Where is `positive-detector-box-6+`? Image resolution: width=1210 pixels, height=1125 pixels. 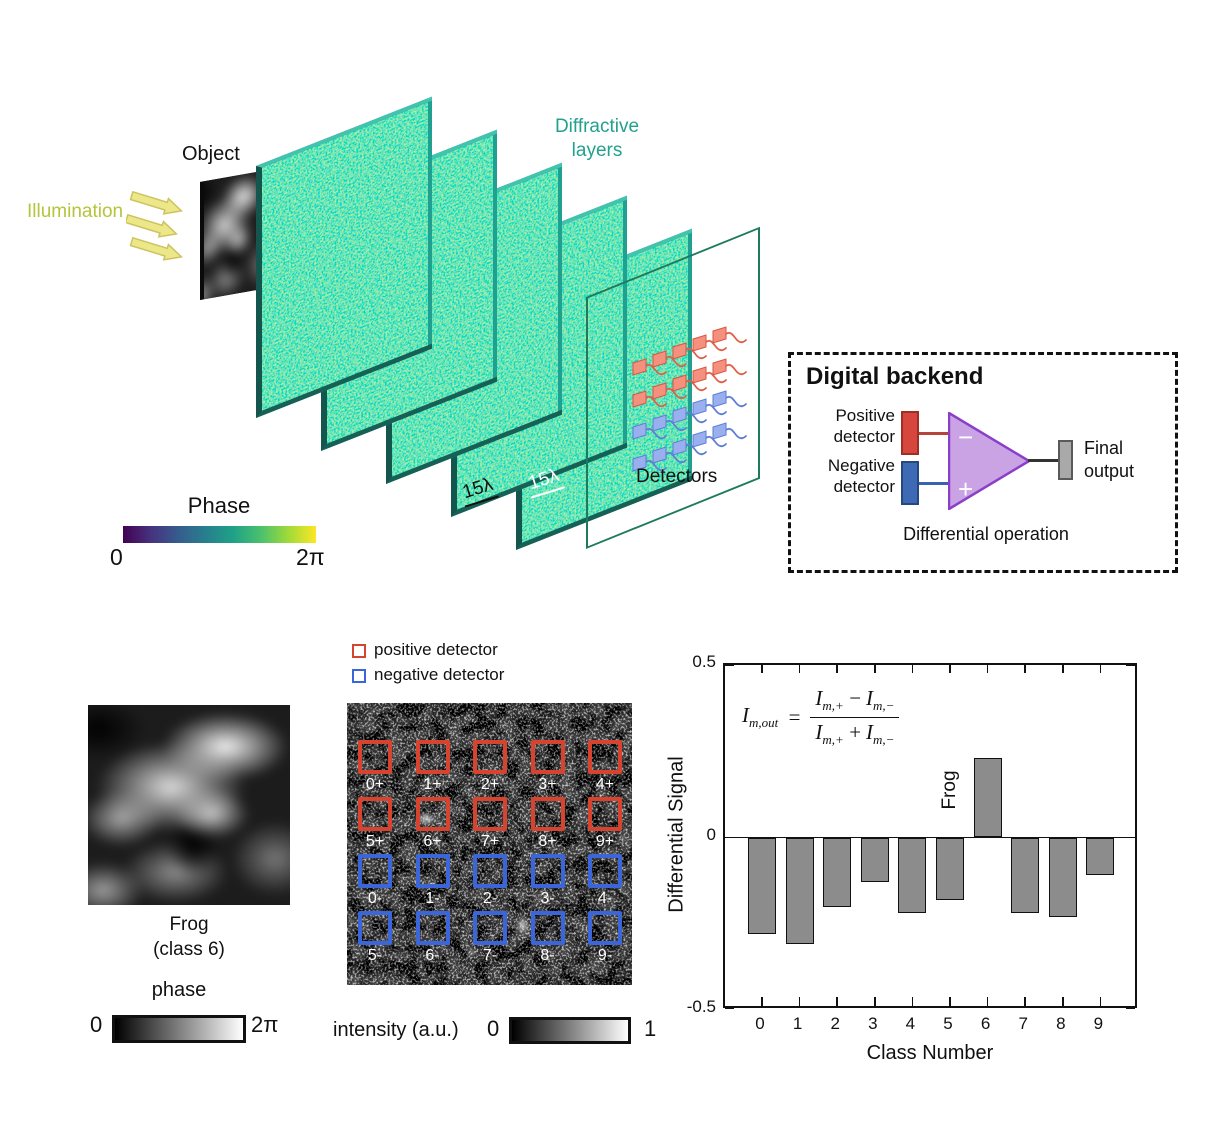 positive-detector-box-6+ is located at coordinates (432, 814).